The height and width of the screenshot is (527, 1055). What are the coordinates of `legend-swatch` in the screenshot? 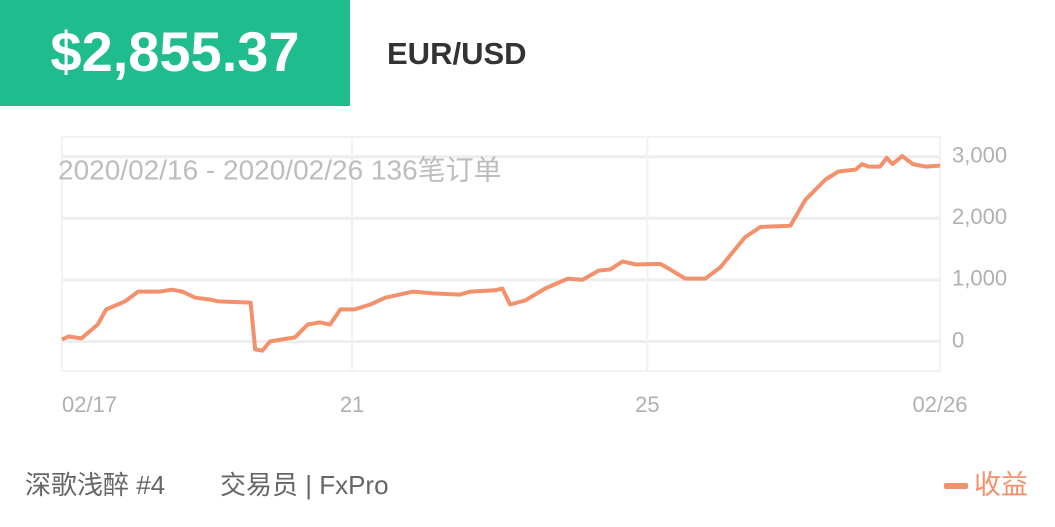 It's located at (956, 486).